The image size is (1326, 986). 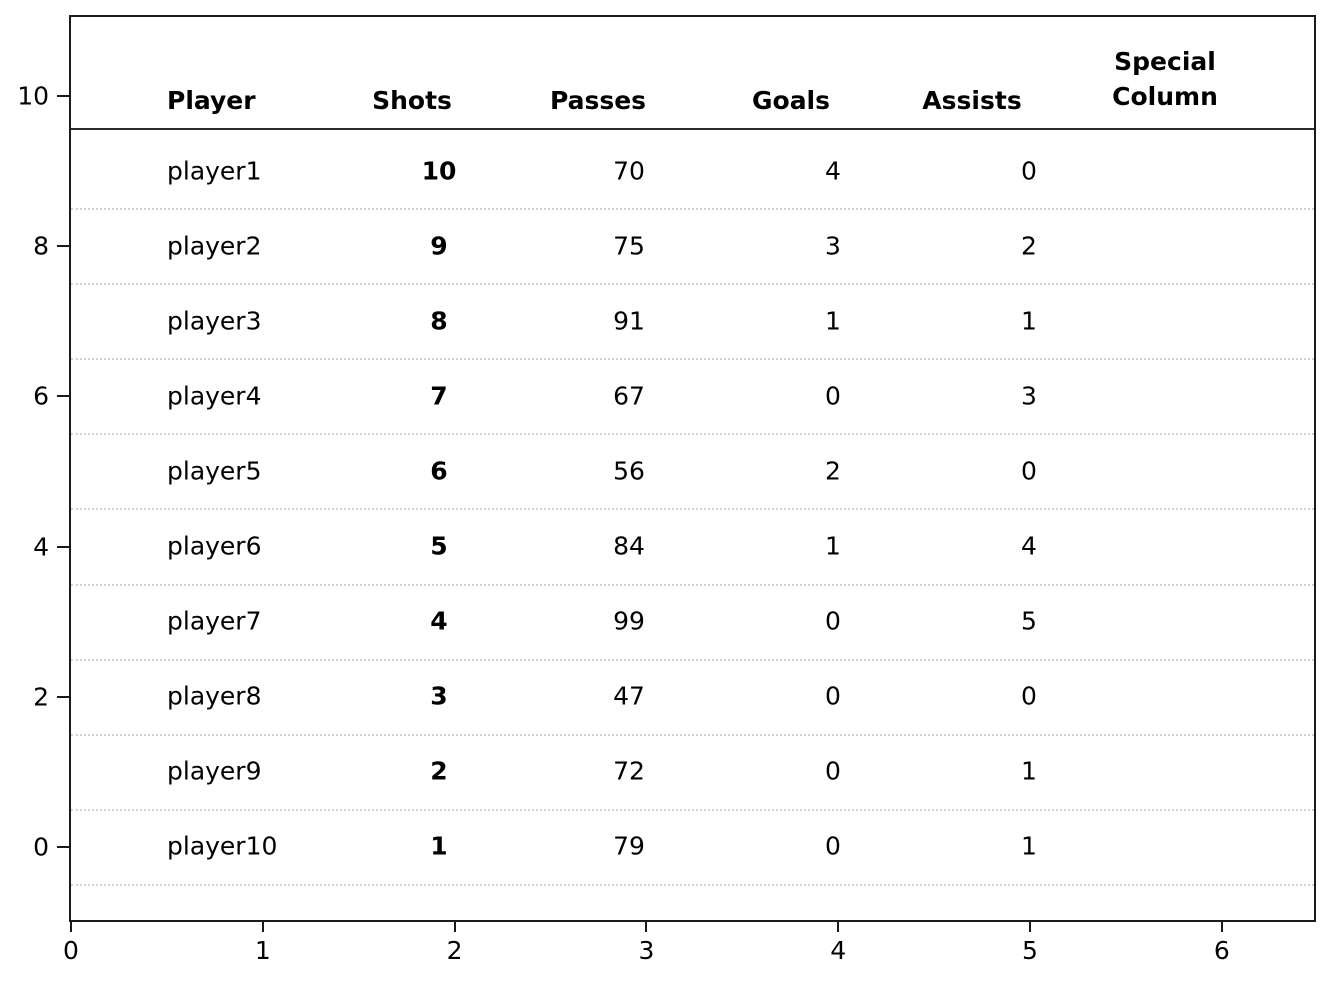 What do you see at coordinates (214, 246) in the screenshot?
I see `cell-player: player2` at bounding box center [214, 246].